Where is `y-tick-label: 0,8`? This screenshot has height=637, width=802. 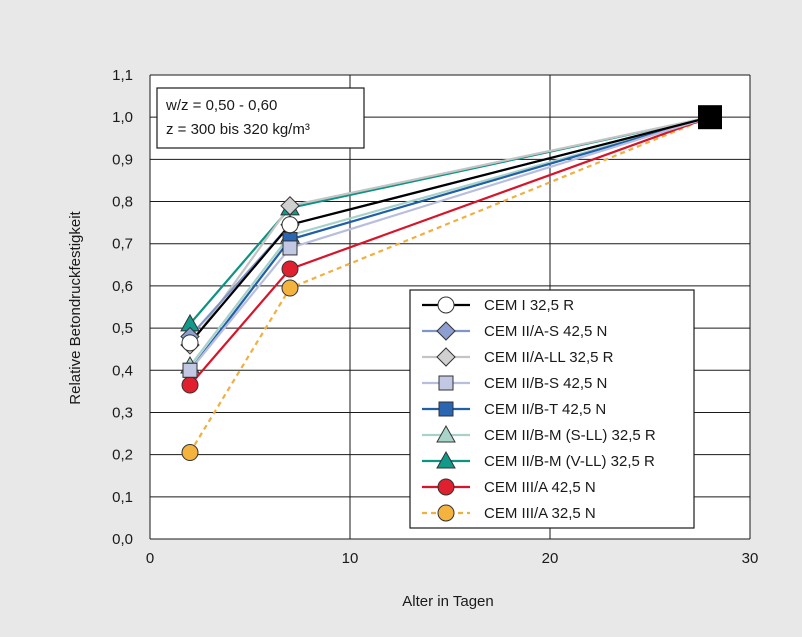 y-tick-label: 0,8 is located at coordinates (122, 202).